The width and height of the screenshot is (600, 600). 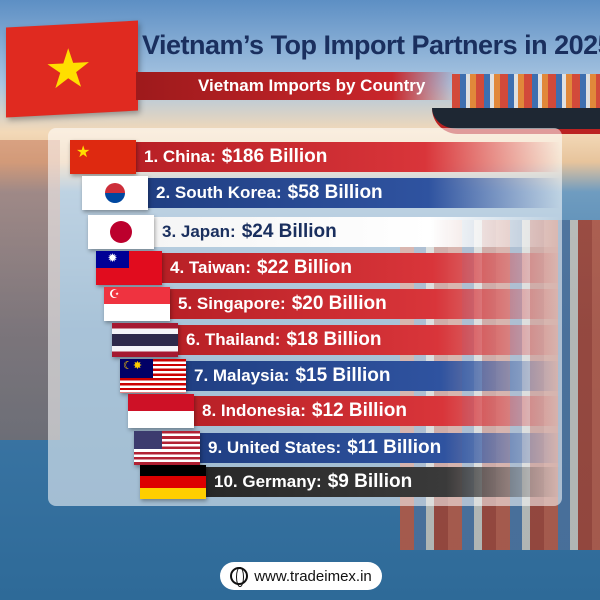 What do you see at coordinates (129, 268) in the screenshot?
I see `taiwan-flag-icon: ✹` at bounding box center [129, 268].